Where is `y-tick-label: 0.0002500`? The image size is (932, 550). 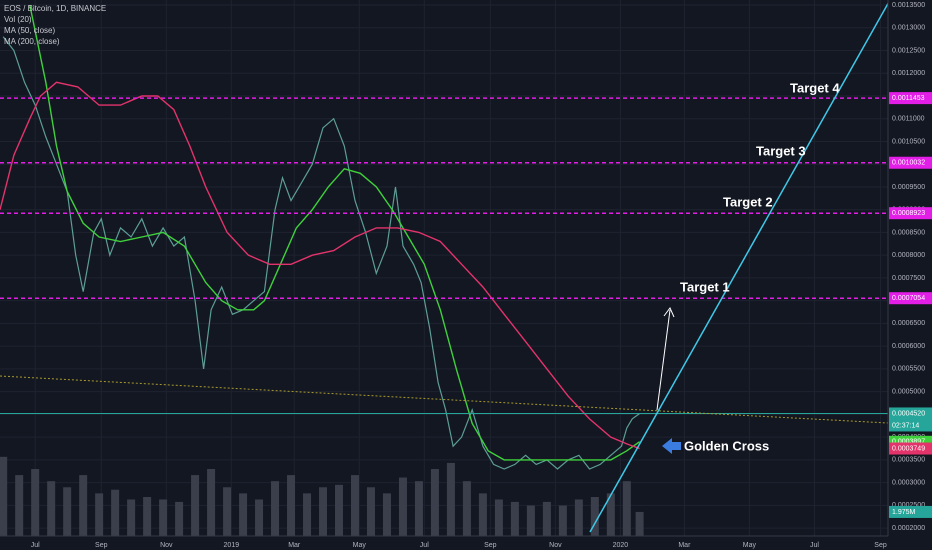 y-tick-label: 0.0002500 is located at coordinates (908, 505).